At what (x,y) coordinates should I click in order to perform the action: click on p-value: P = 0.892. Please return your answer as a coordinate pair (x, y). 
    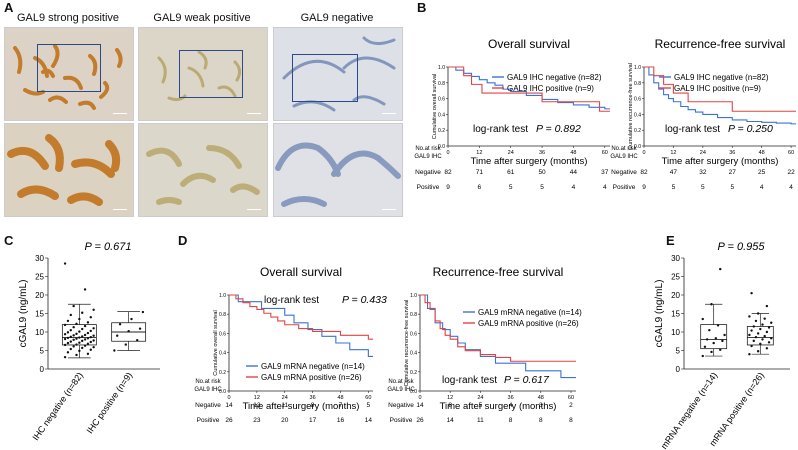
    Looking at the image, I should click on (558, 129).